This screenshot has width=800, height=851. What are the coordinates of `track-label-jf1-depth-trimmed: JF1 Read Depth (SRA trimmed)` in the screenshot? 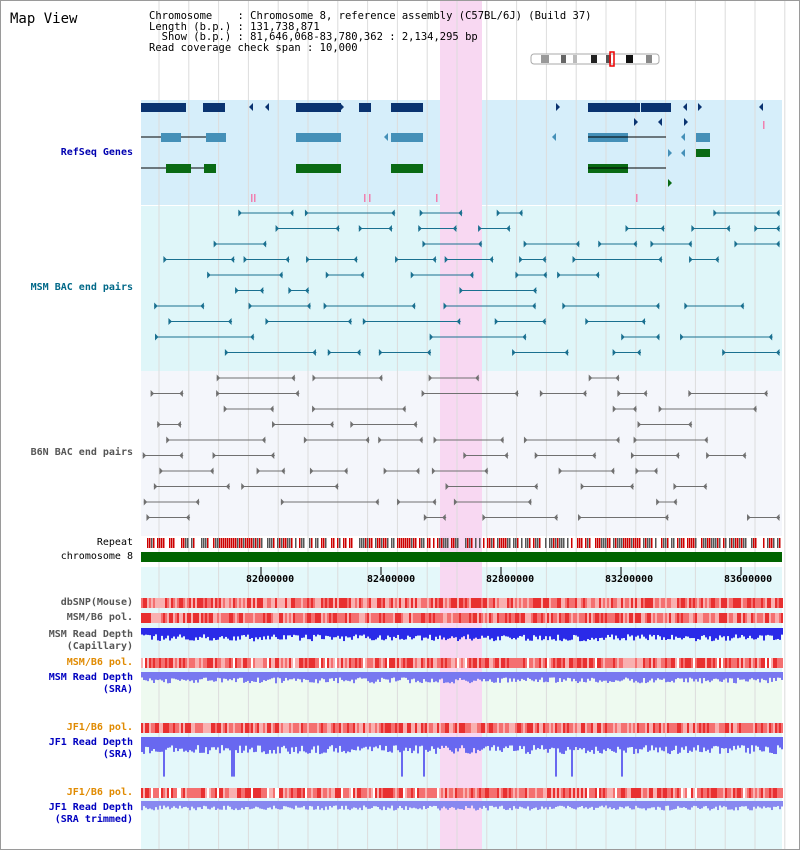 It's located at (91, 814).